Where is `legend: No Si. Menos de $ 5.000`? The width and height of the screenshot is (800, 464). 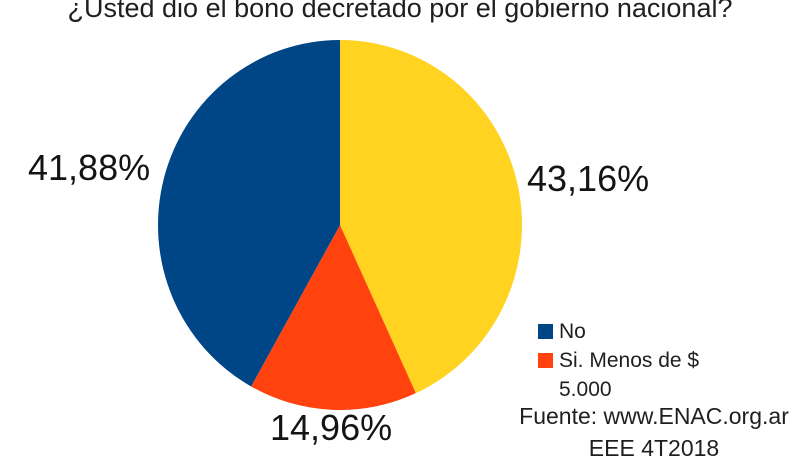
legend: No Si. Menos de $ 5.000 is located at coordinates (628, 360).